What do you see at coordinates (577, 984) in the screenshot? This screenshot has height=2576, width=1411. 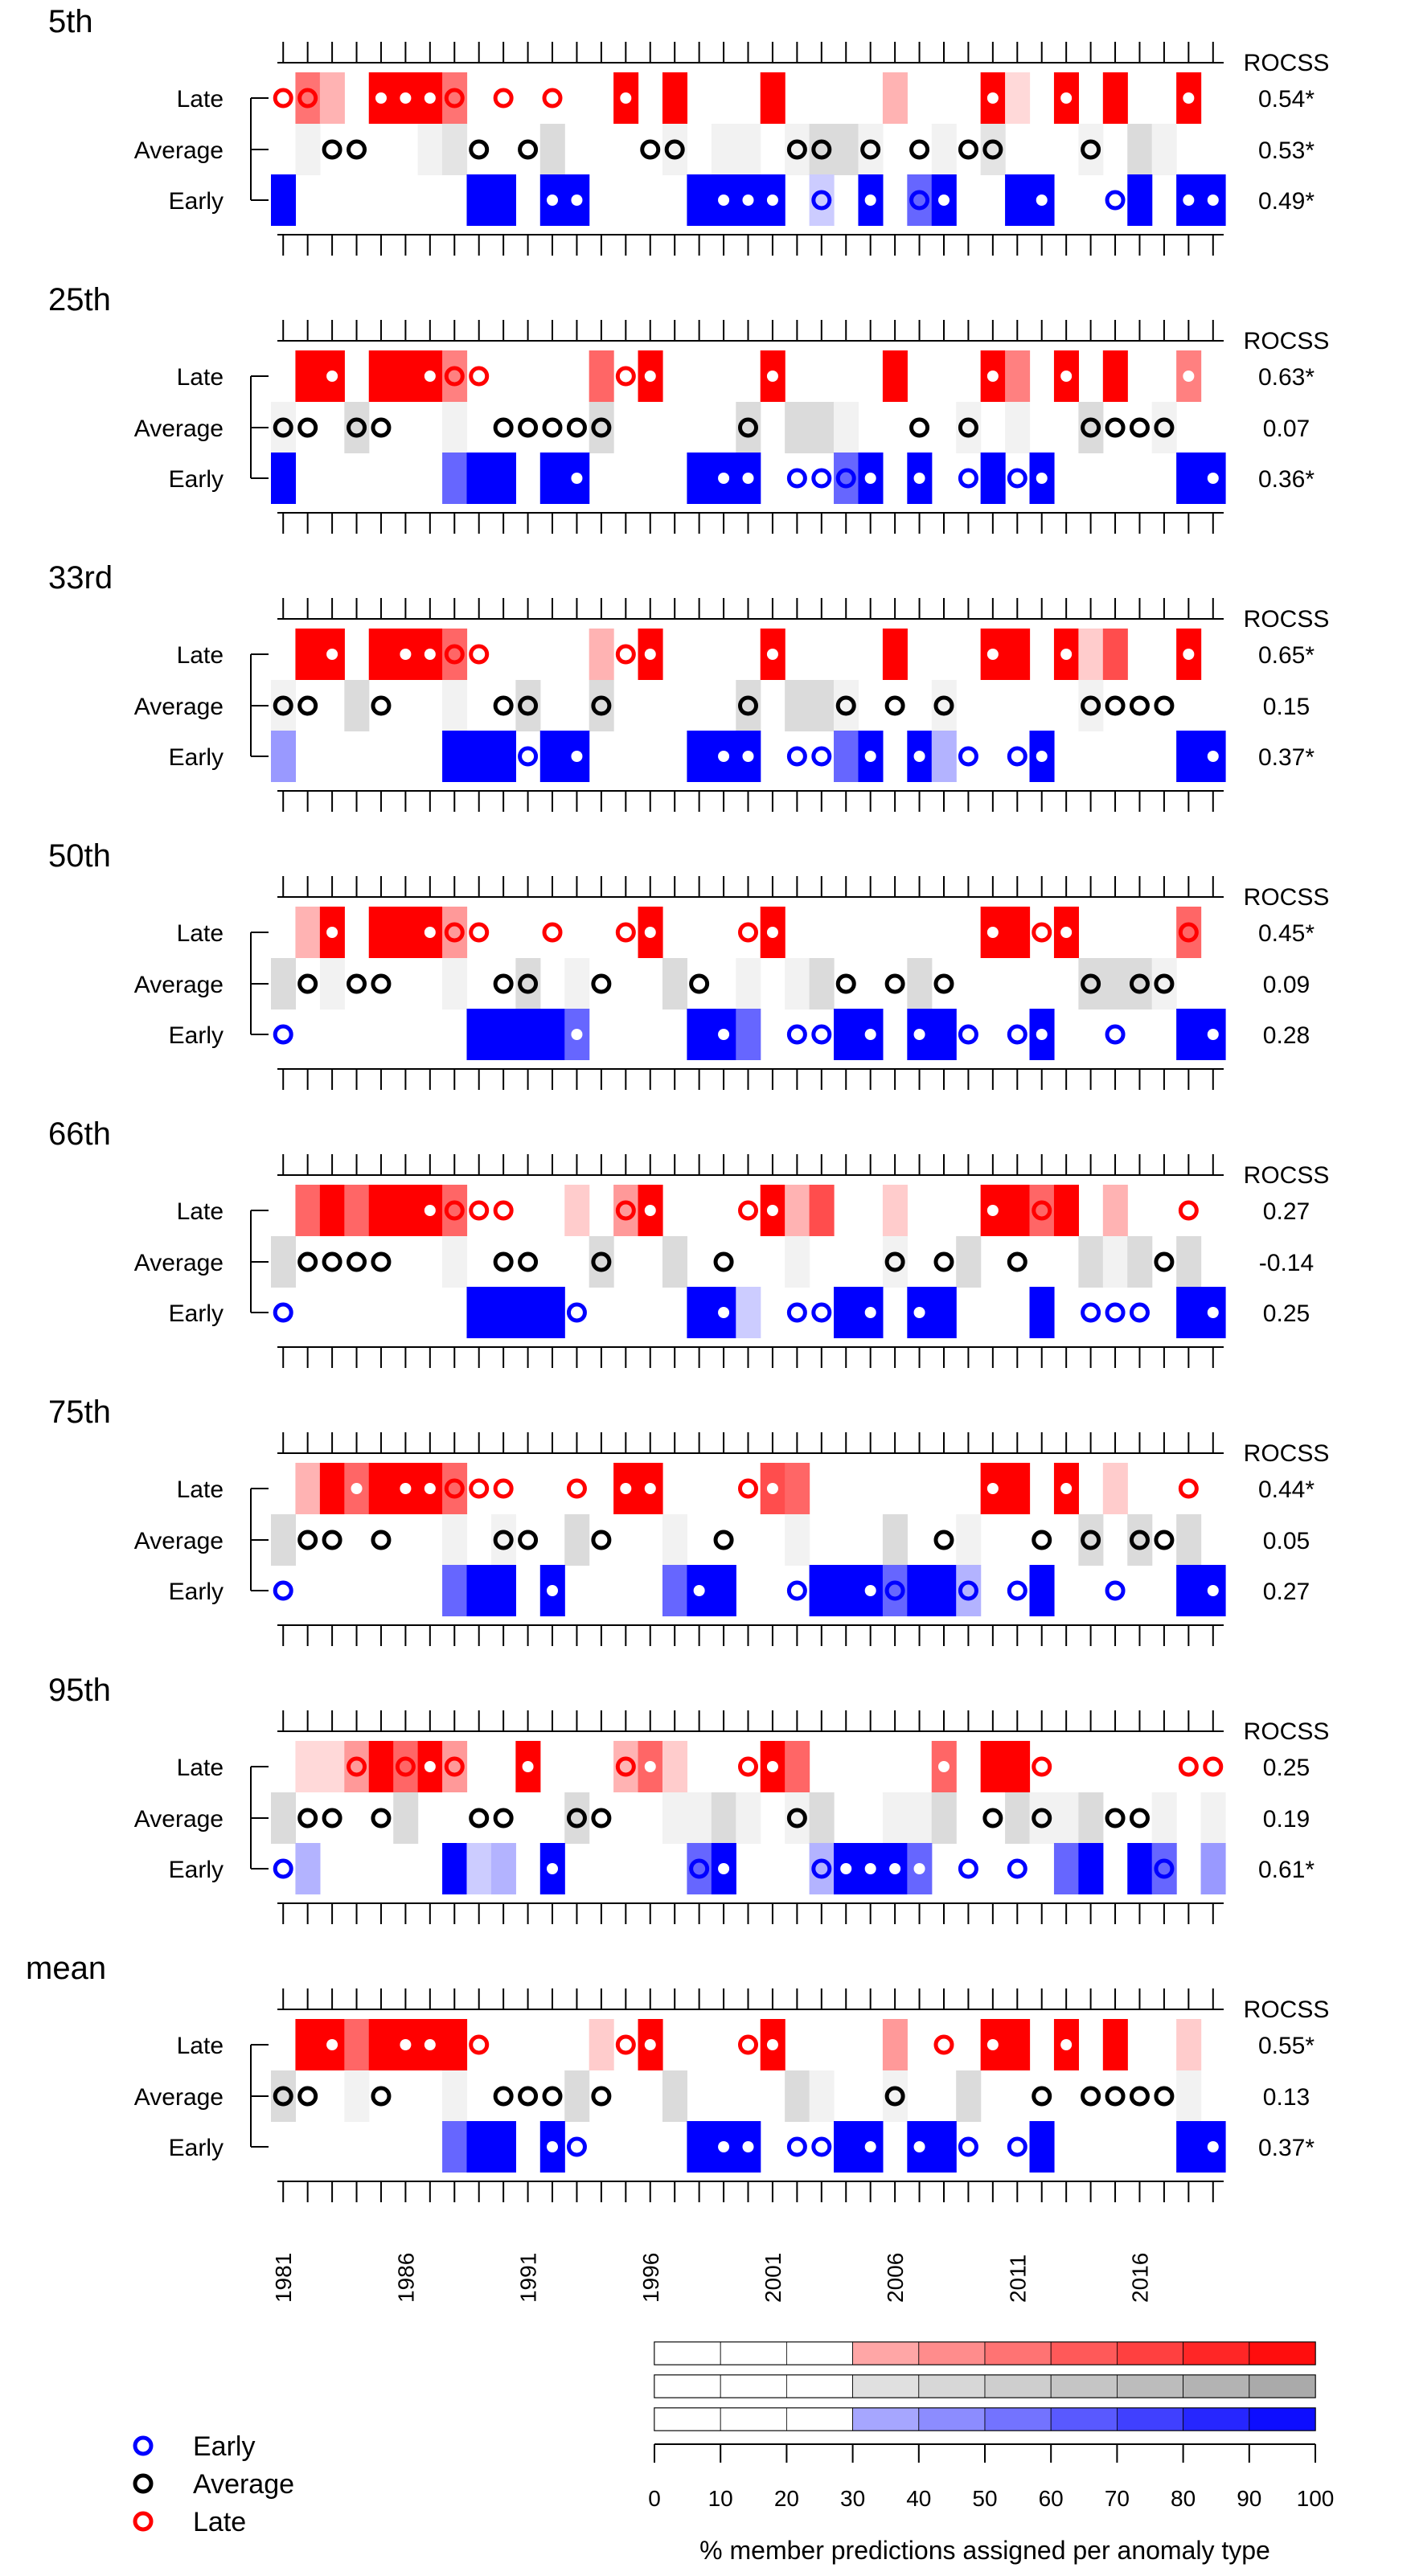 I see `heat-cell-avg-1993` at bounding box center [577, 984].